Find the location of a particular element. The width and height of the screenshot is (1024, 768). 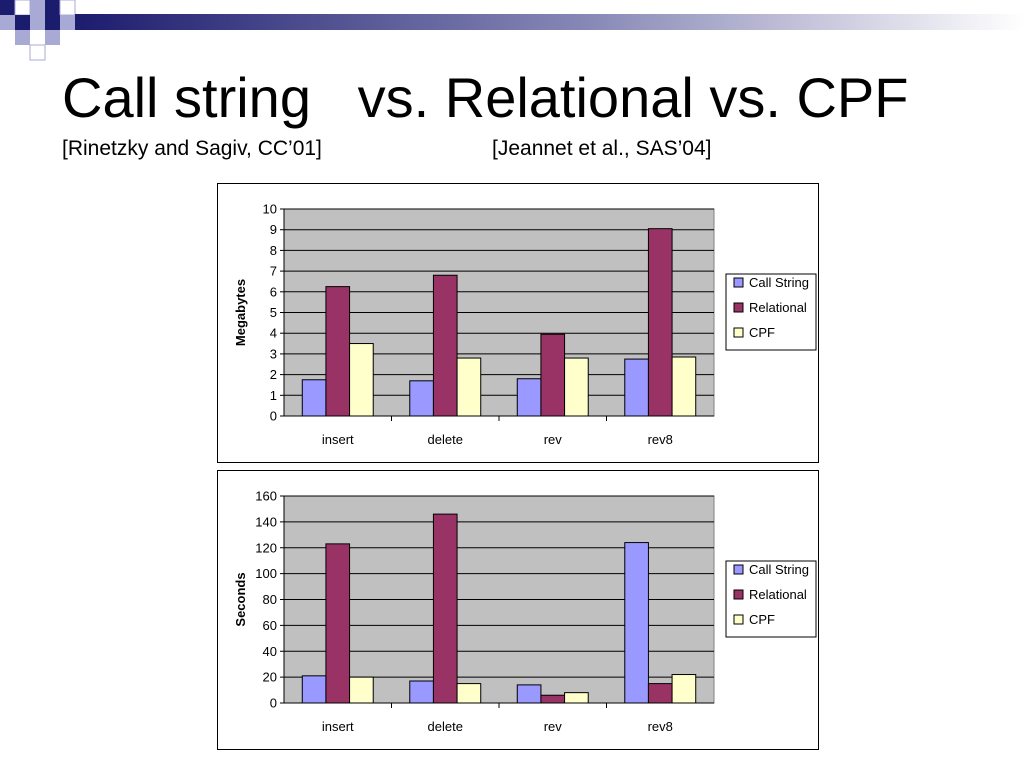

y-tick-label: 3 is located at coordinates (273, 353).